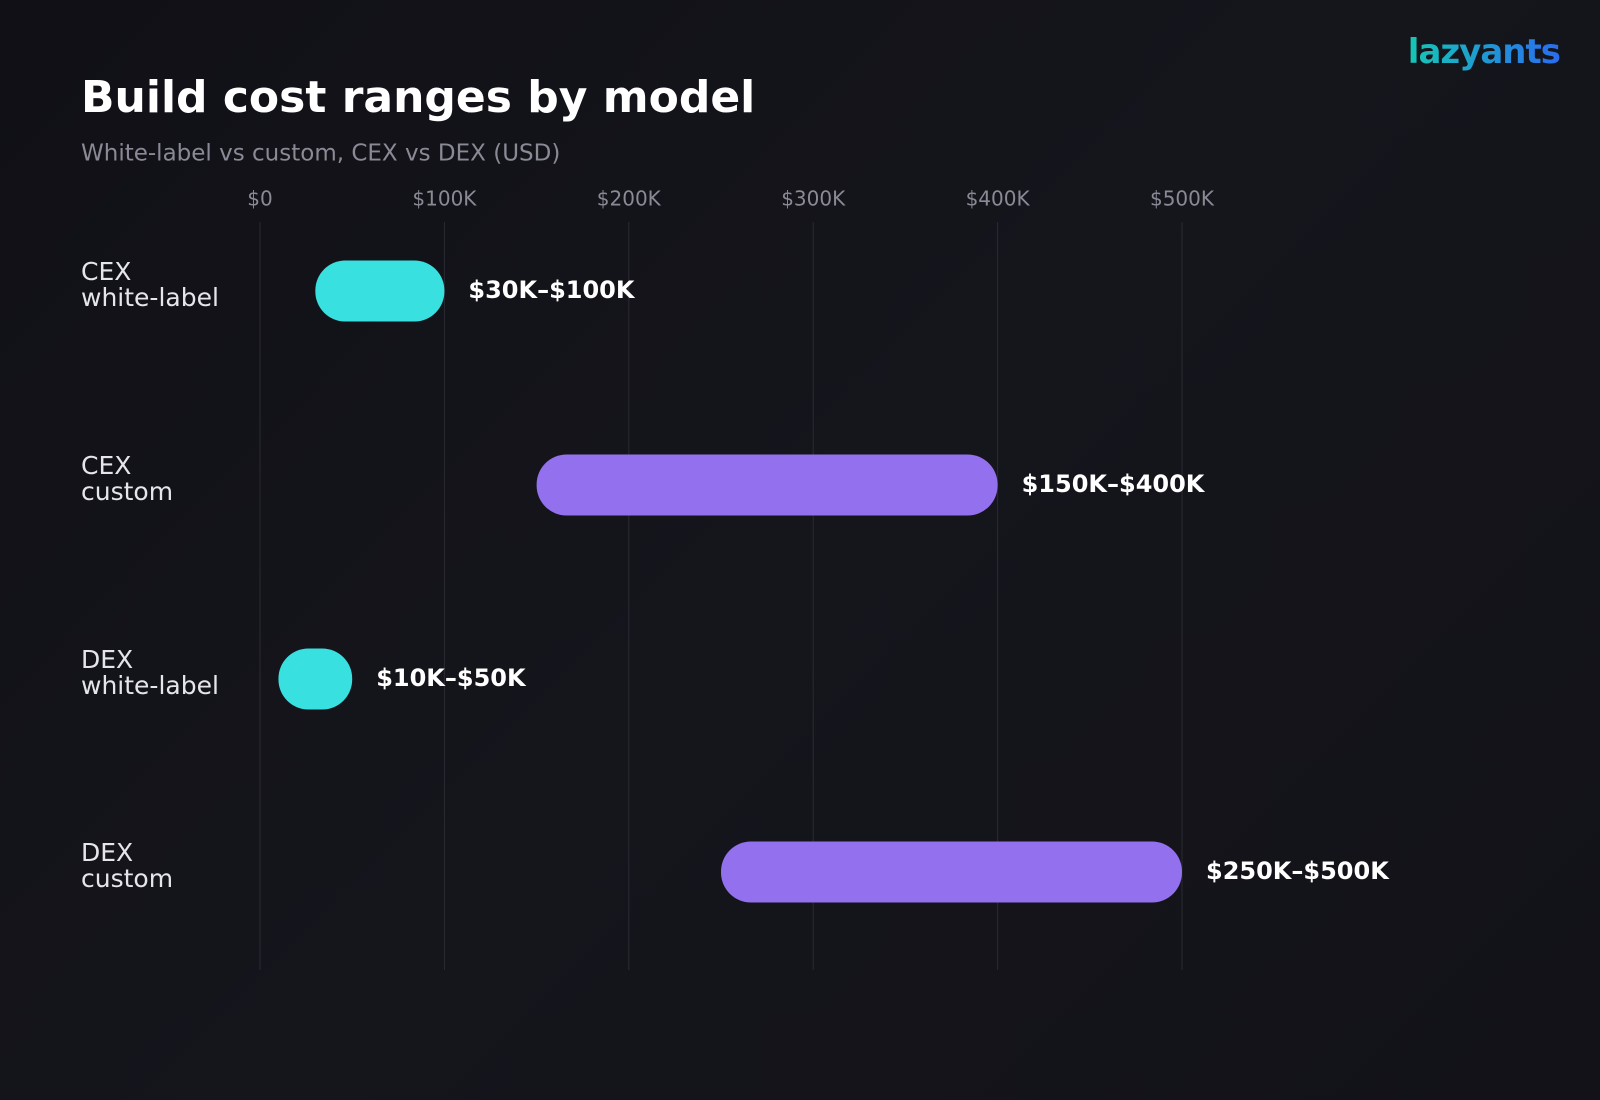 The width and height of the screenshot is (1600, 1100). What do you see at coordinates (813, 199) in the screenshot?
I see `x-tick-label: $300K` at bounding box center [813, 199].